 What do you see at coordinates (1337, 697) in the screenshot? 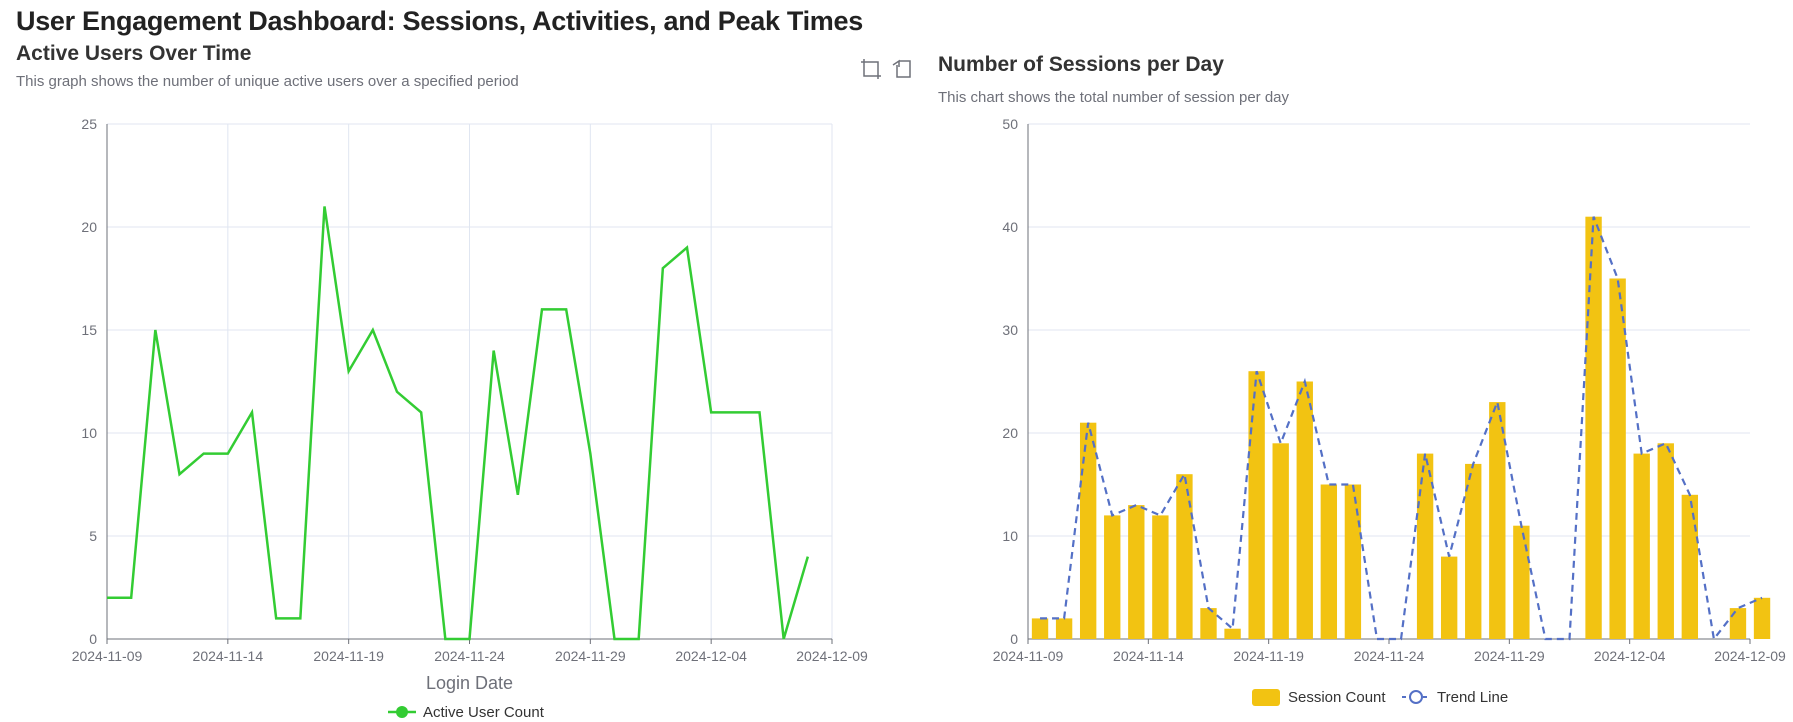
I see `legend-label-session-count: Session Count` at bounding box center [1337, 697].